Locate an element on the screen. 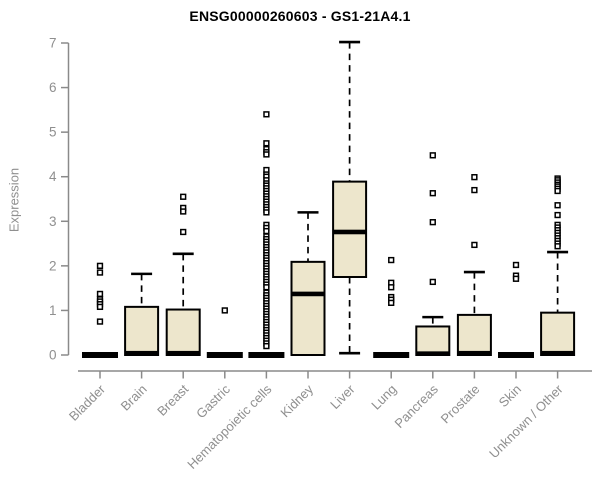 The width and height of the screenshot is (600, 500). chart-title: ENSG00000260603 - GS1-21A4.1 is located at coordinates (300, 16).